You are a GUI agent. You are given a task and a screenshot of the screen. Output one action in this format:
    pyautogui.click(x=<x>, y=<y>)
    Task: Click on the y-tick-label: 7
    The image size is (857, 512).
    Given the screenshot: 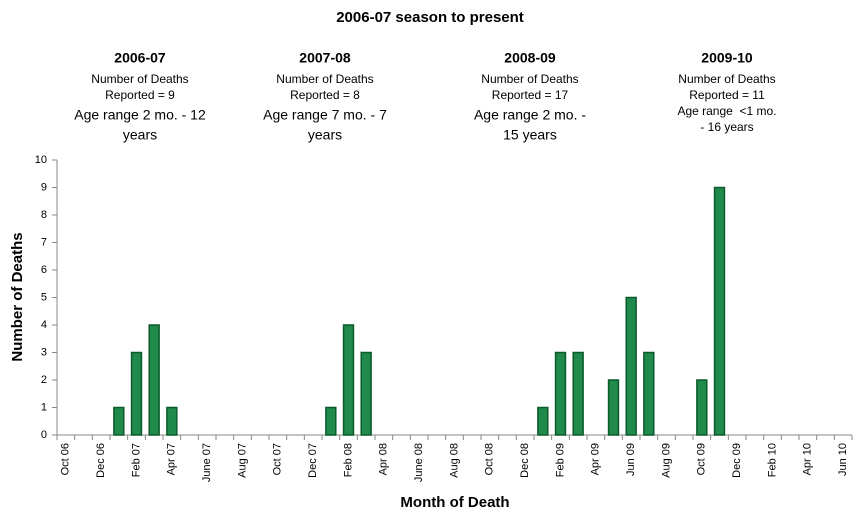 What is the action you would take?
    pyautogui.click(x=44, y=242)
    